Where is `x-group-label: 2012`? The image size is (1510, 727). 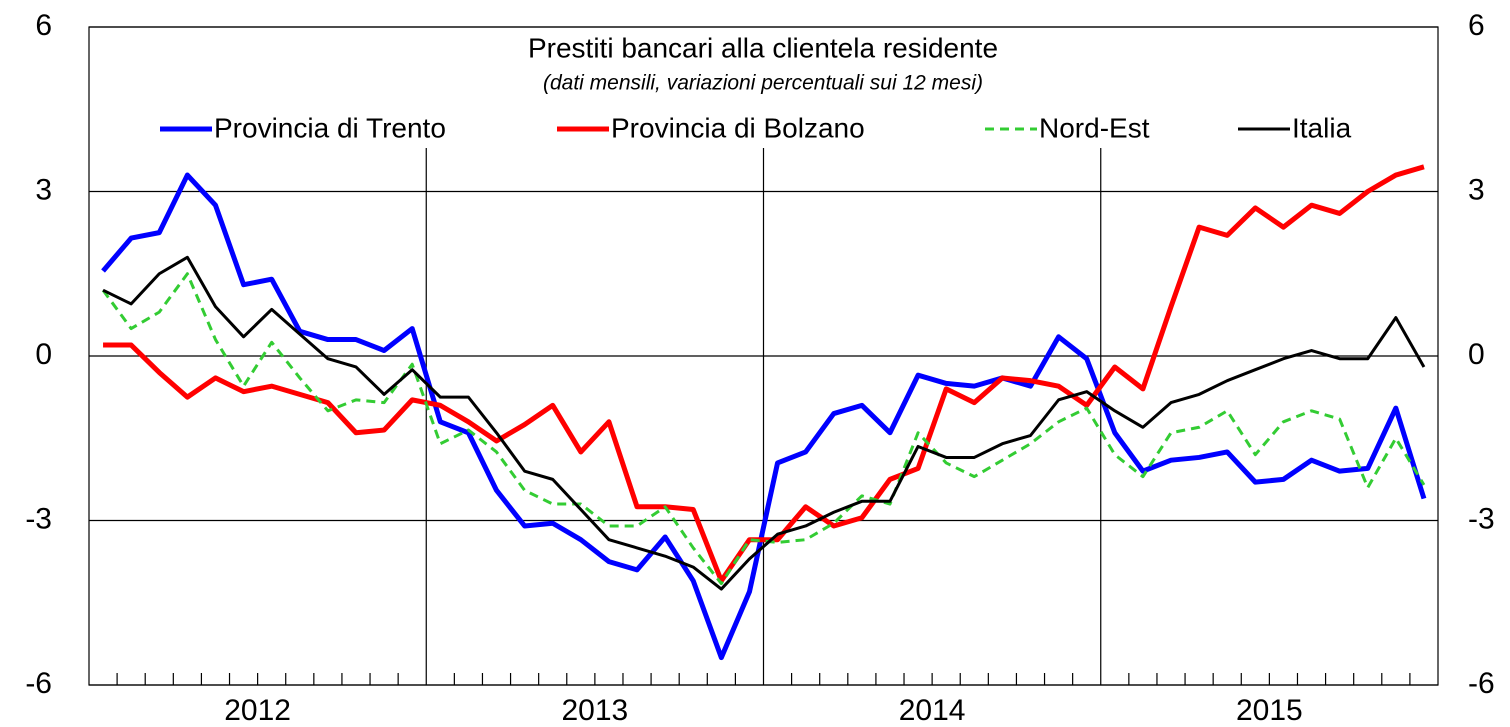
x-group-label: 2012 is located at coordinates (257, 710).